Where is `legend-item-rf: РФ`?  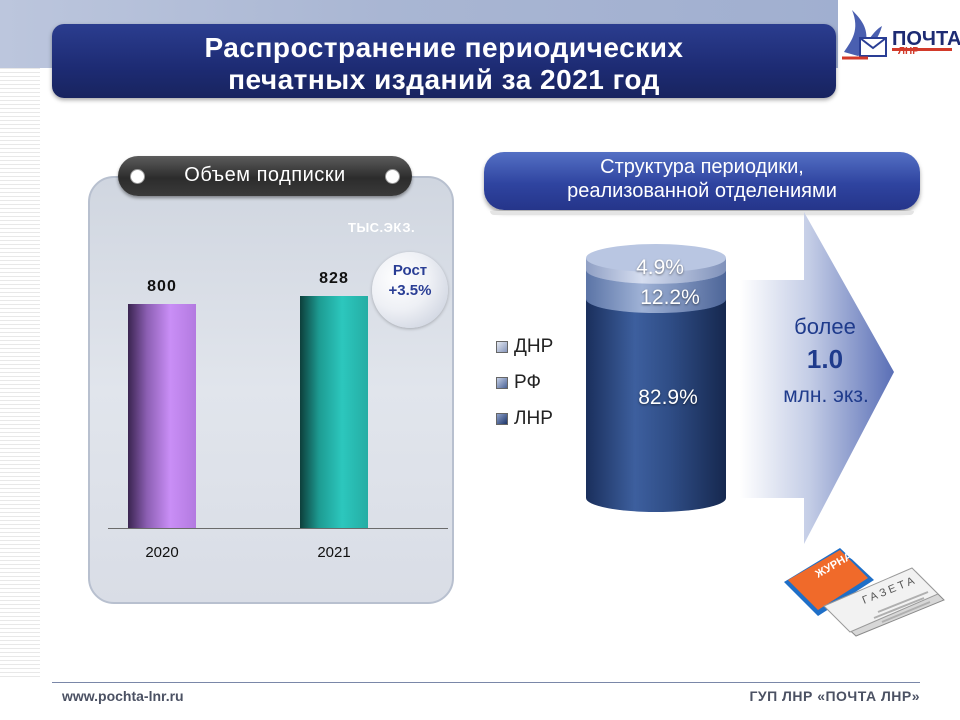
legend-item-rf: РФ is located at coordinates (518, 383).